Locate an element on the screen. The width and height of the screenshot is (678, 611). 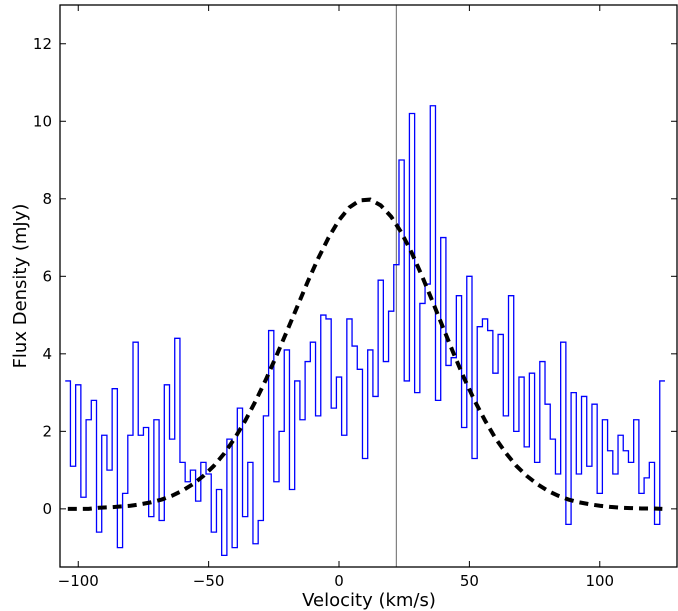
x-tick-label: 0 is located at coordinates (339, 581).